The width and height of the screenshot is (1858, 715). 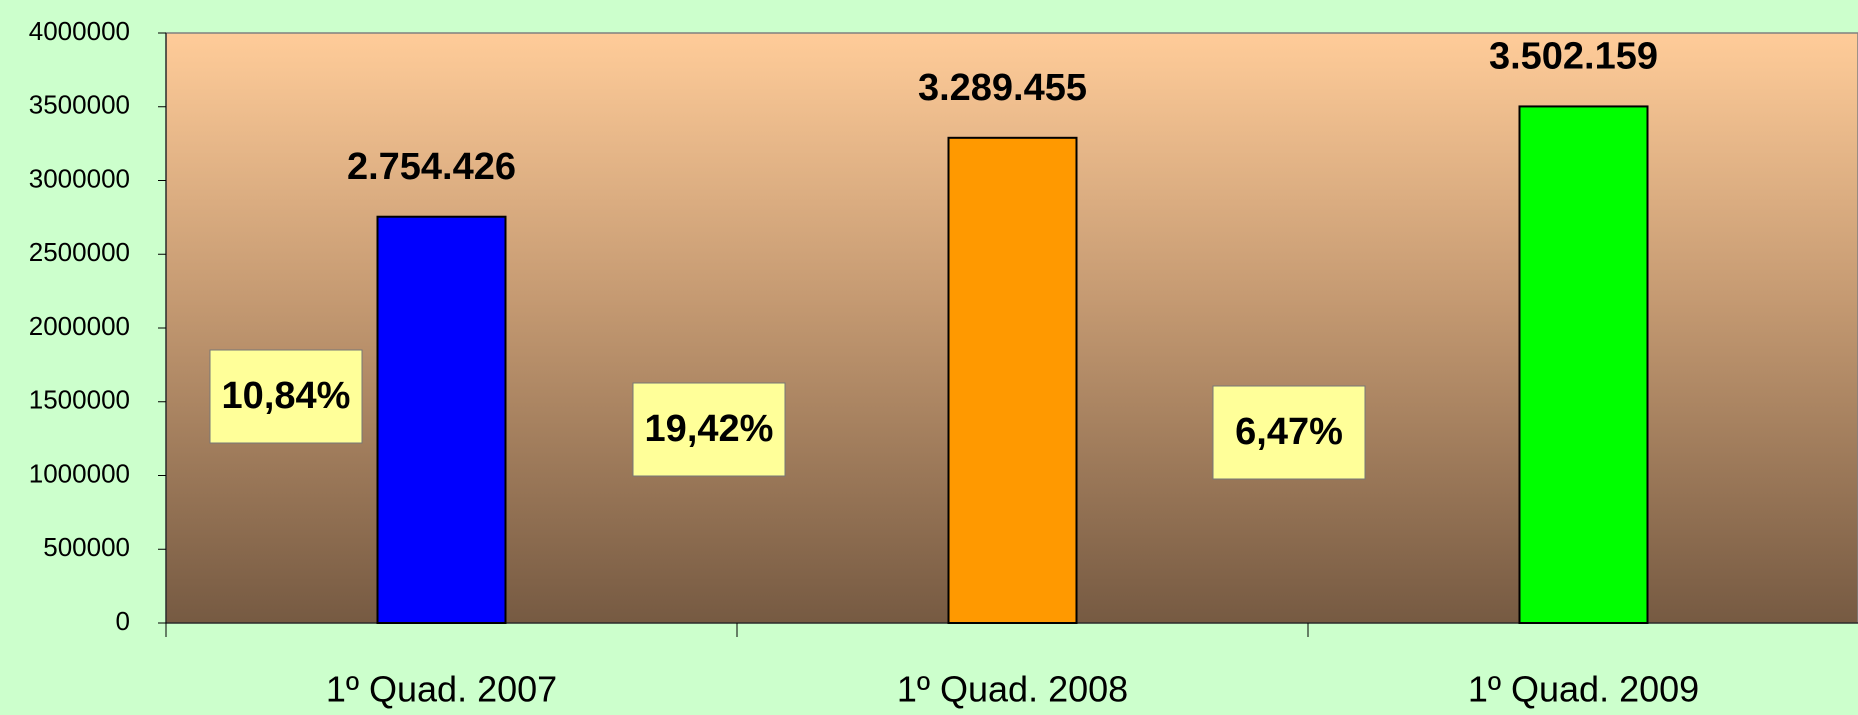 I want to click on annotation: 10,84%, so click(x=286, y=396).